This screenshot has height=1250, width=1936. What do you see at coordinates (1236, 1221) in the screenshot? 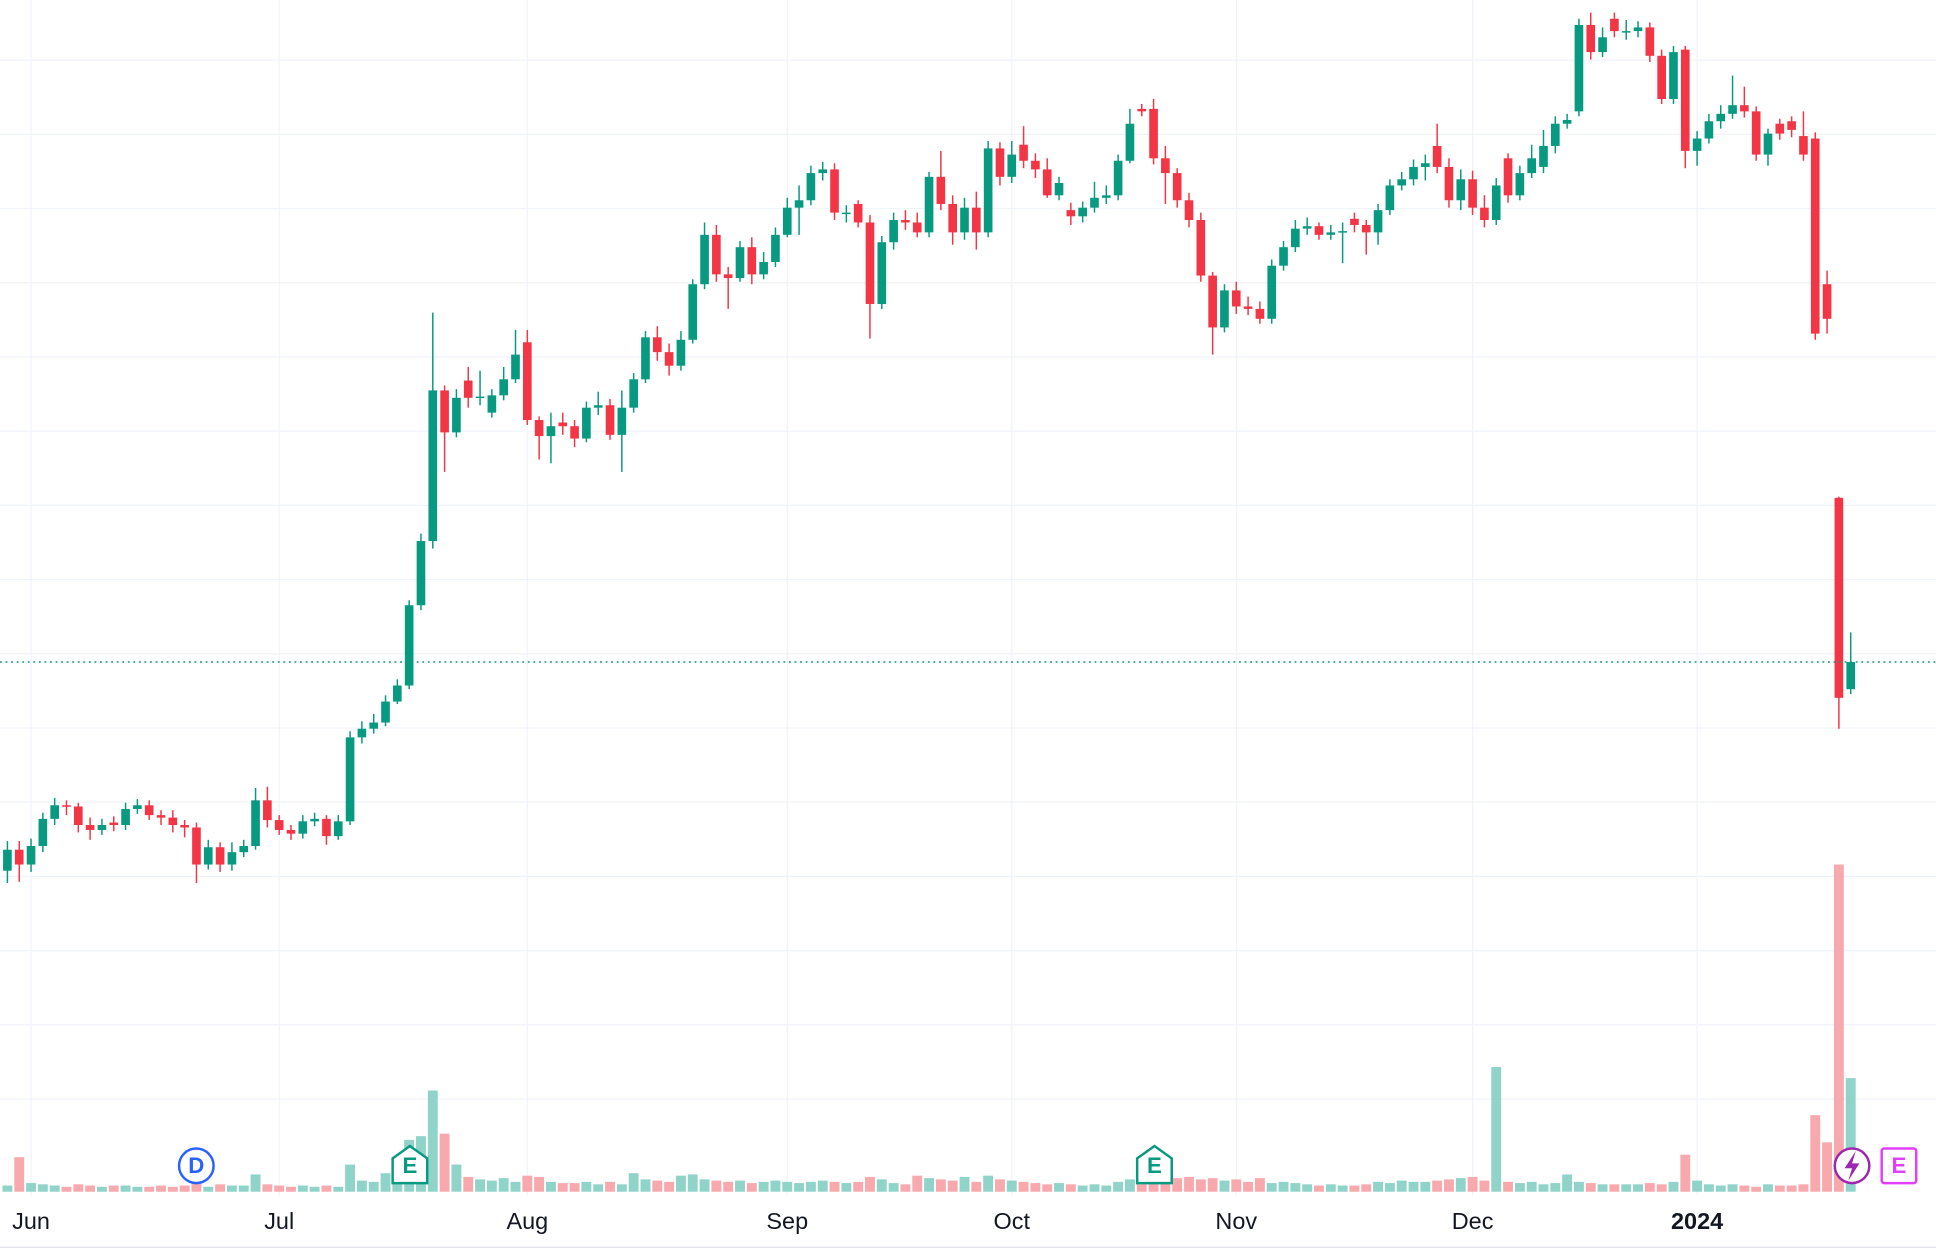
I see `x-tick-label: Nov` at bounding box center [1236, 1221].